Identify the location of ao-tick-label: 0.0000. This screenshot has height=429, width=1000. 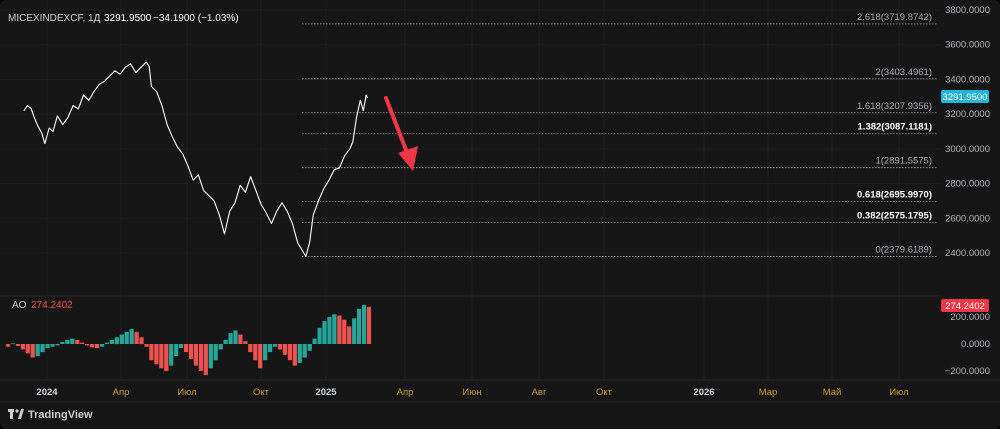
(975, 344).